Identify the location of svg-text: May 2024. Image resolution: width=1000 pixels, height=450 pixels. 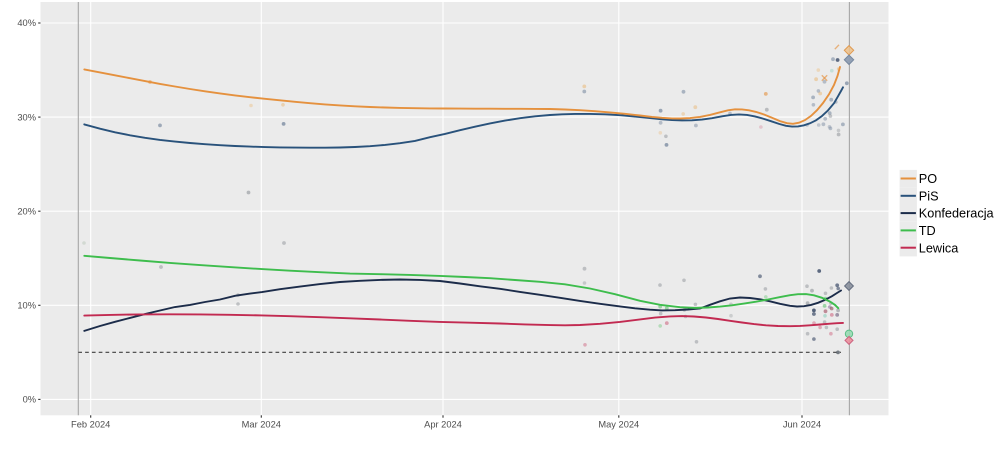
(618, 425).